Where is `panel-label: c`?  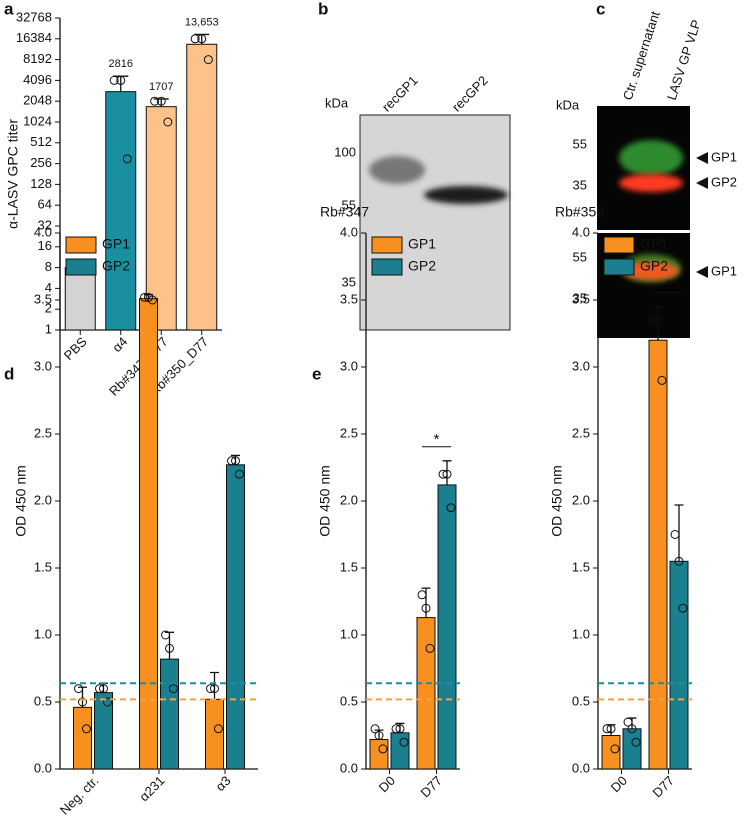 panel-label: c is located at coordinates (600, 9).